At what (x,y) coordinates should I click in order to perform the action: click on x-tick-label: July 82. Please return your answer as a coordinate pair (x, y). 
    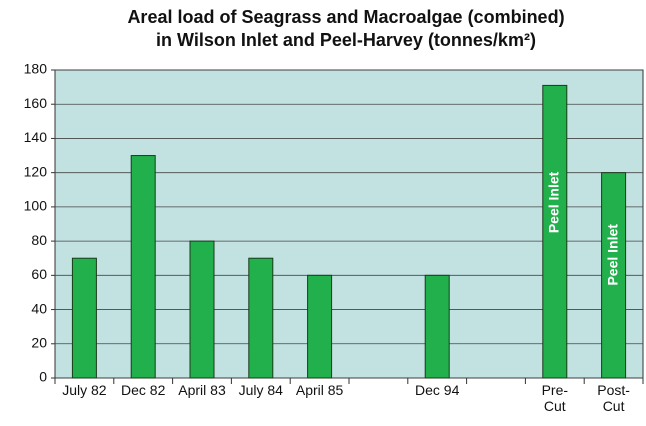
    Looking at the image, I should click on (84, 390).